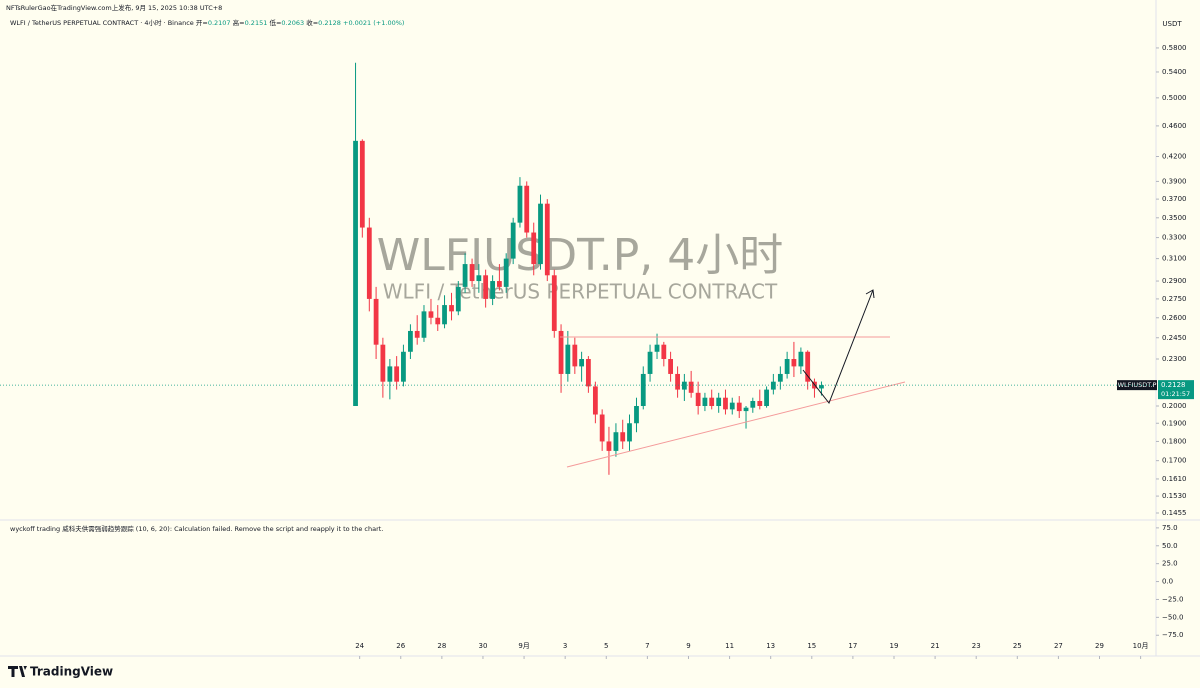 This screenshot has width=1200, height=688. Describe the element at coordinates (1174, 496) in the screenshot. I see `y-tick-label: 0.1530` at that location.